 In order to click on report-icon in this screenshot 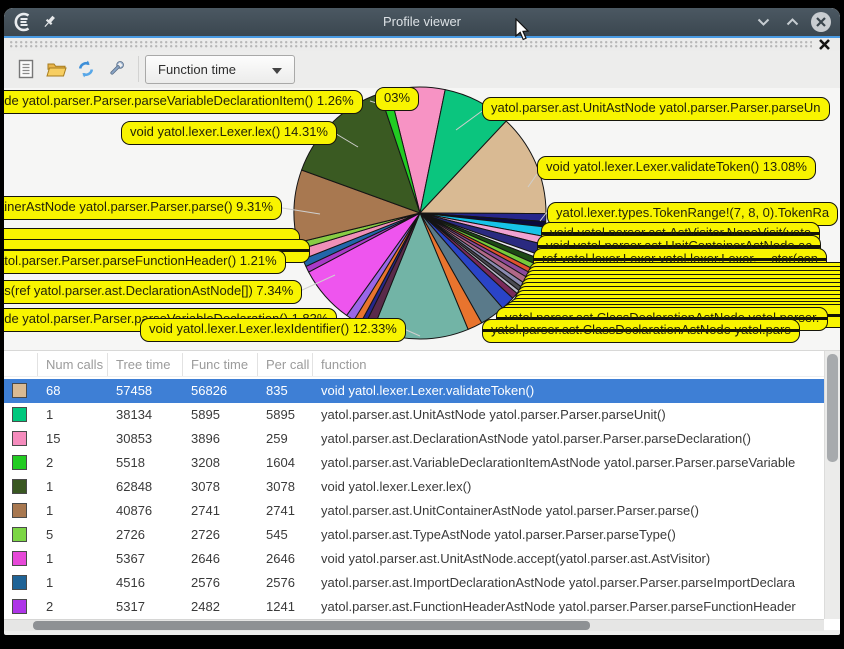, I will do `click(26, 69)`.